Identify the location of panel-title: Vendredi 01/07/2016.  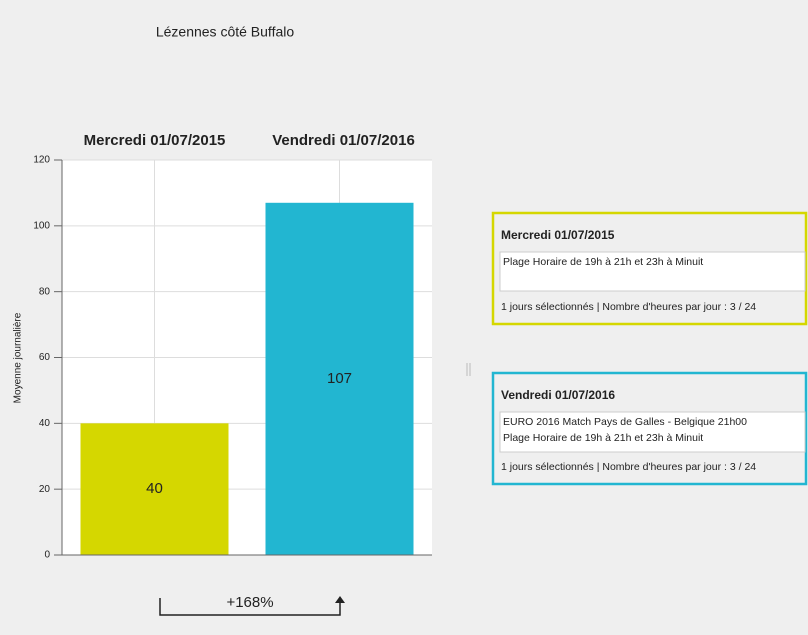
(558, 395).